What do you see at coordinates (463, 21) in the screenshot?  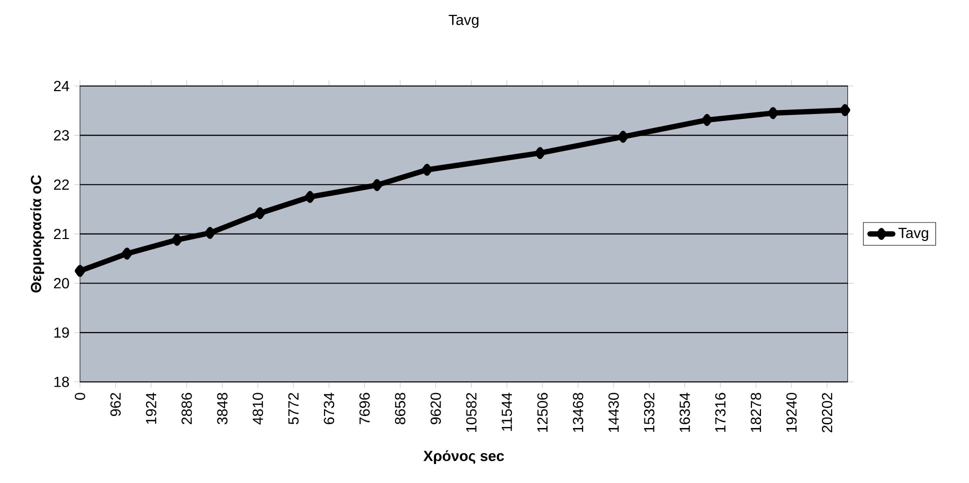 I see `chart-title: Tavg` at bounding box center [463, 21].